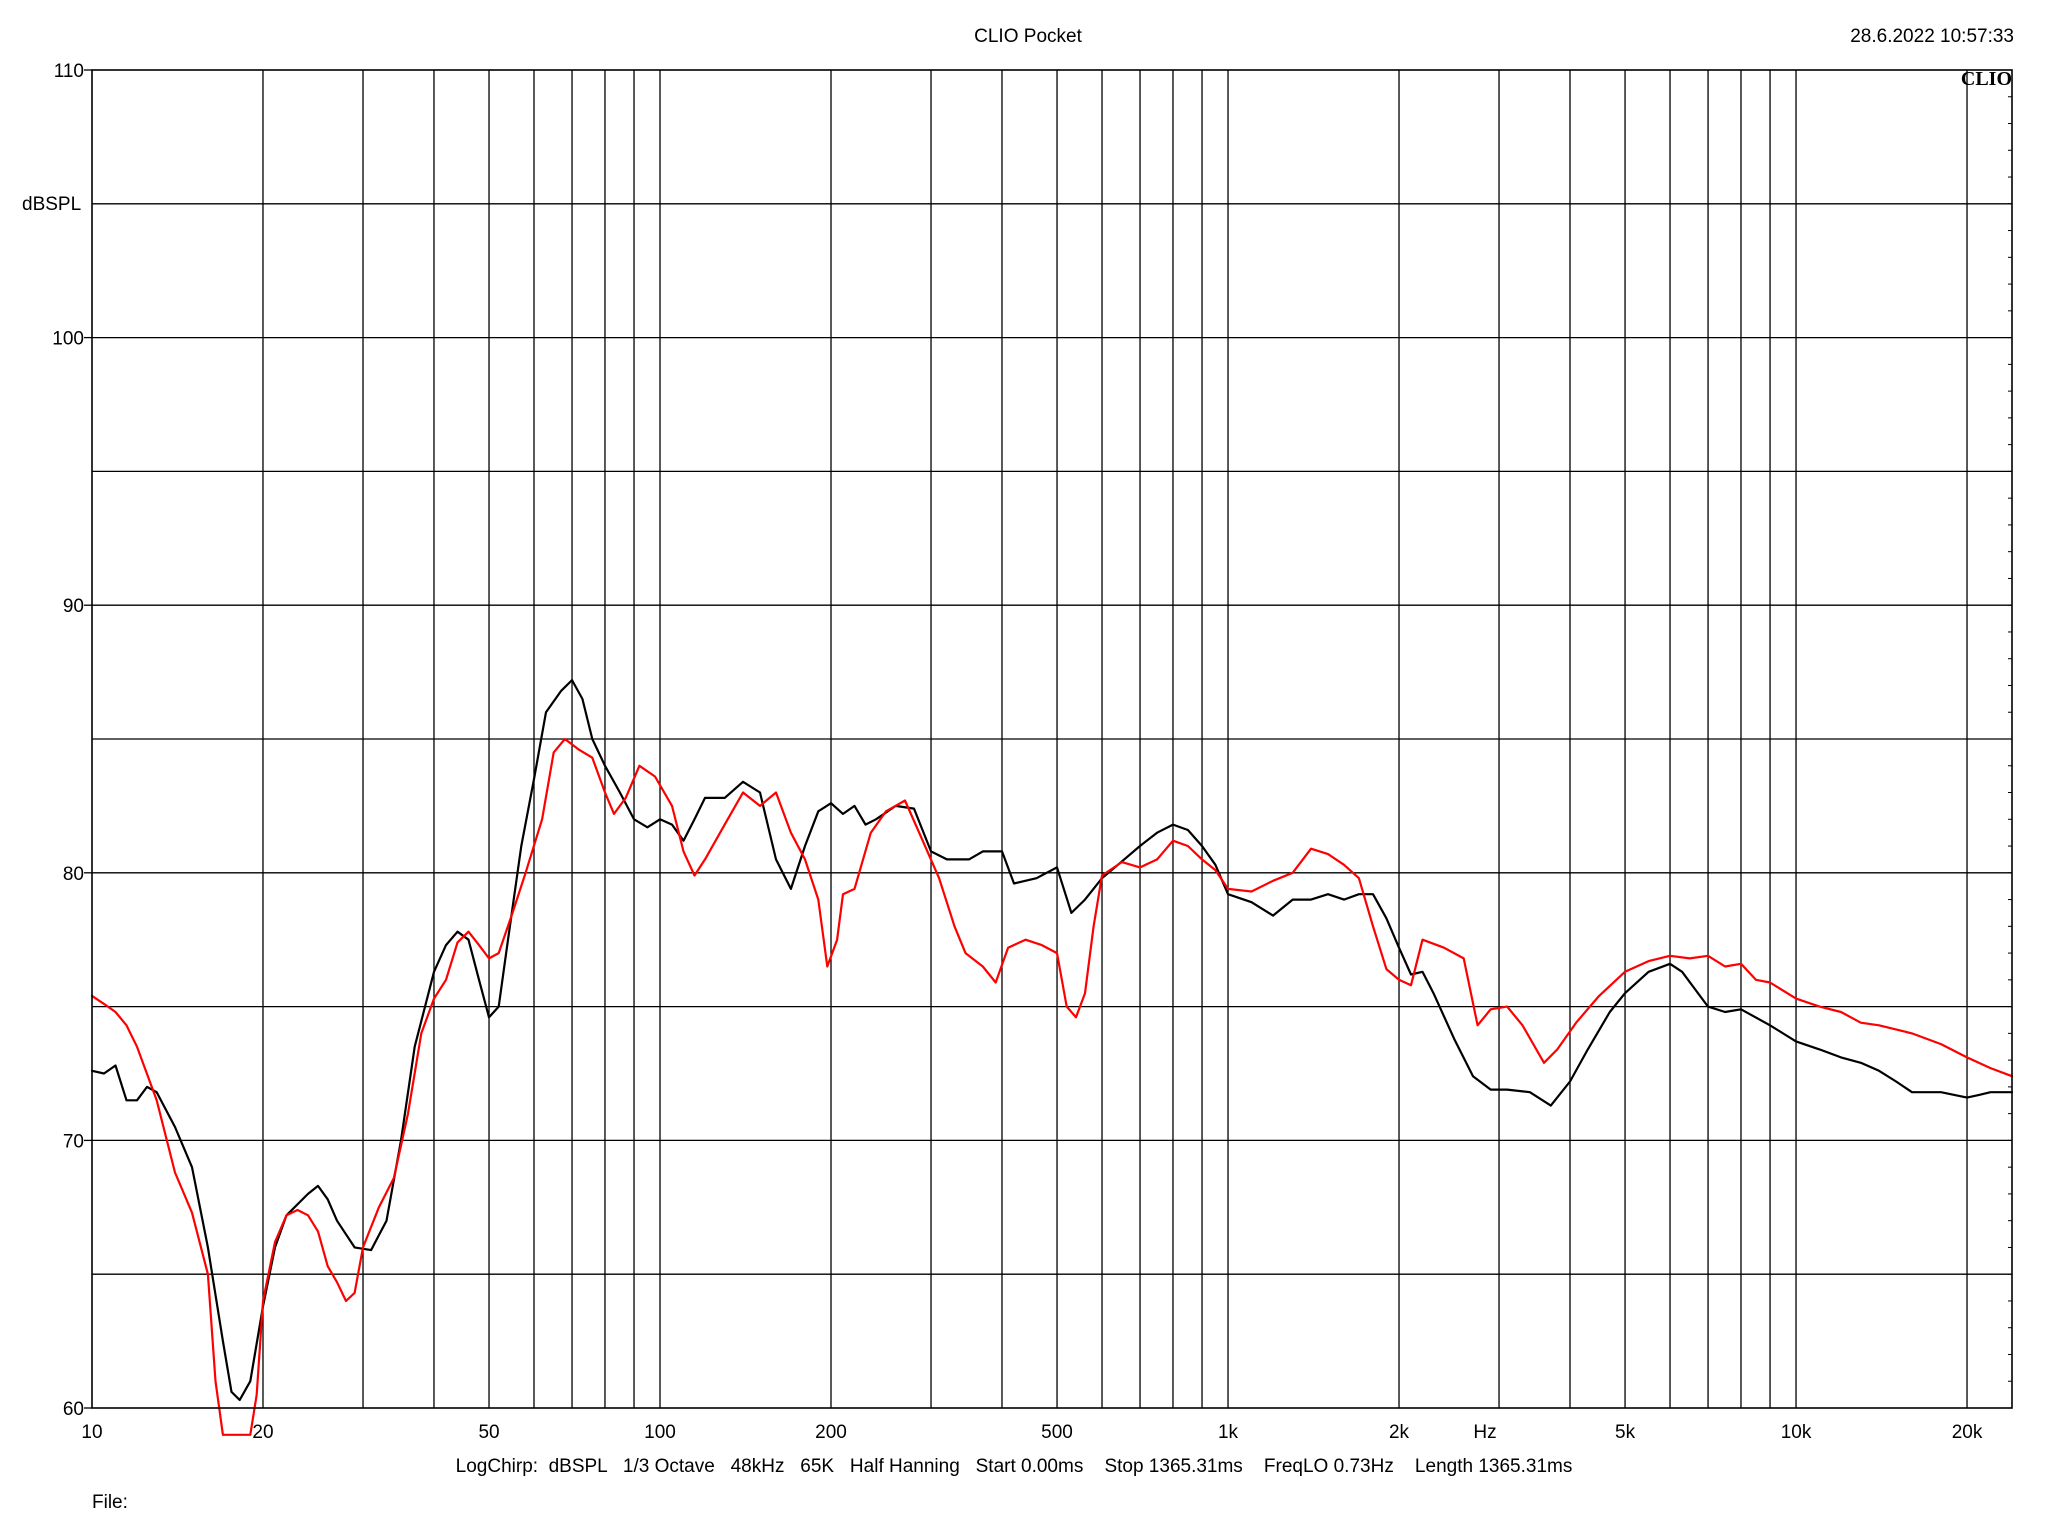 The height and width of the screenshot is (1536, 2048). What do you see at coordinates (73, 1409) in the screenshot?
I see `y-tick-label: 60` at bounding box center [73, 1409].